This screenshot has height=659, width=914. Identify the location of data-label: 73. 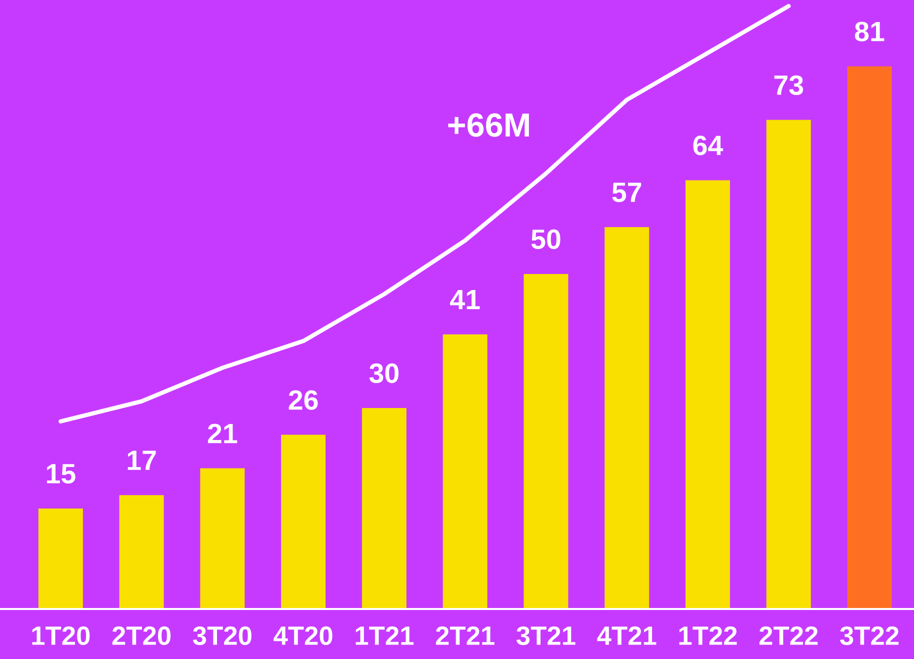
(789, 85).